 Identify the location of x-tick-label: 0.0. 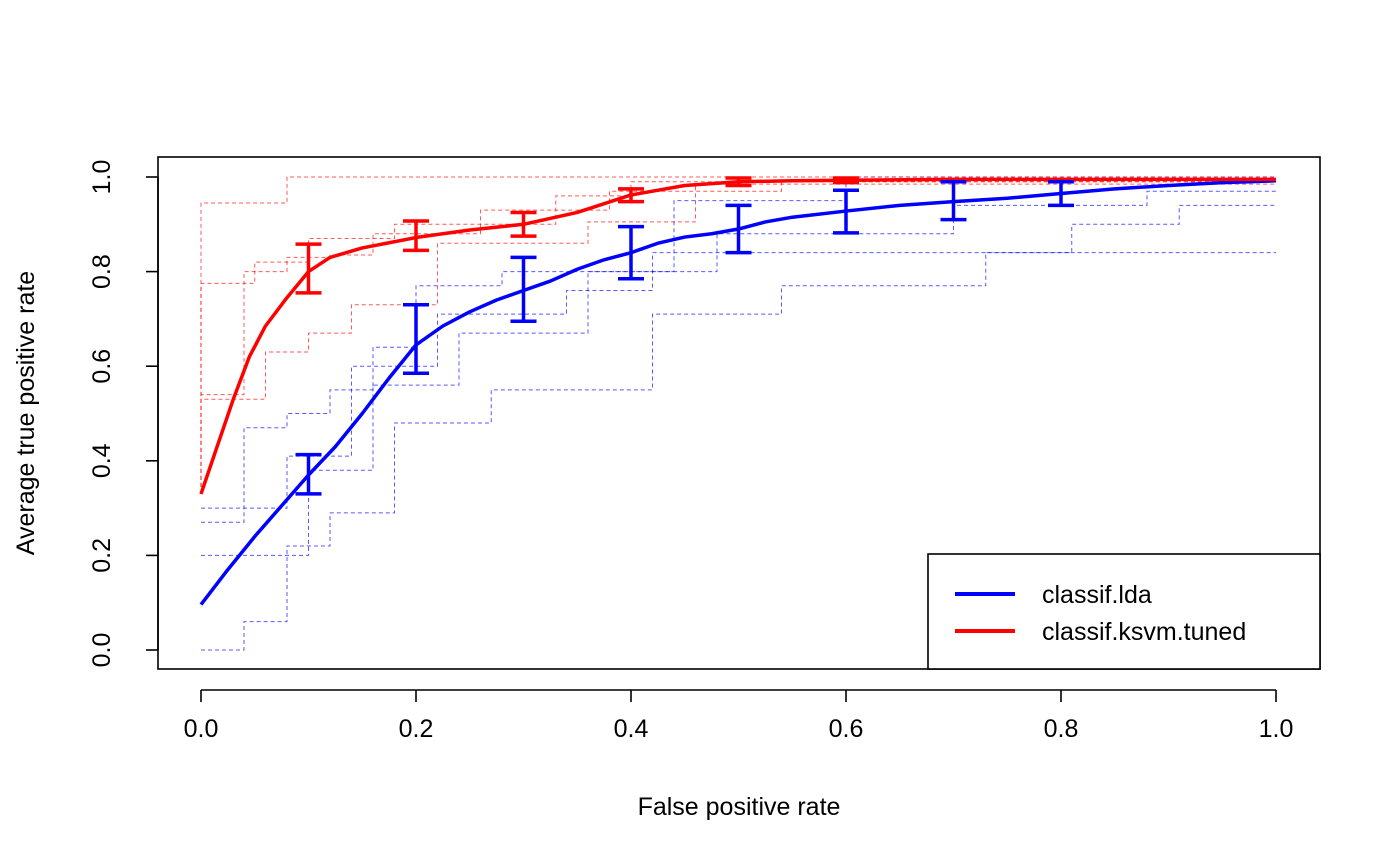
(201, 729).